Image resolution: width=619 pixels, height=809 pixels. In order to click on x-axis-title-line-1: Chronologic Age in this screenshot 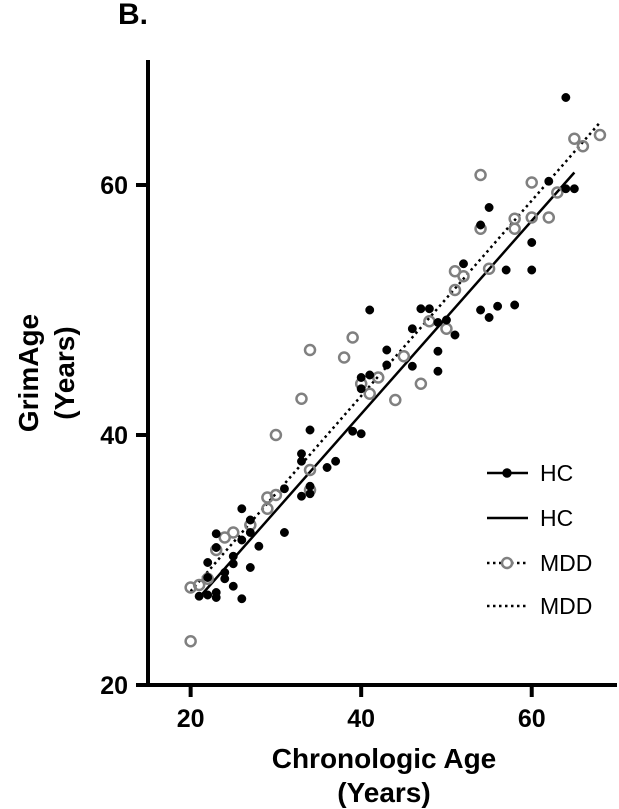, I will do `click(384, 758)`.